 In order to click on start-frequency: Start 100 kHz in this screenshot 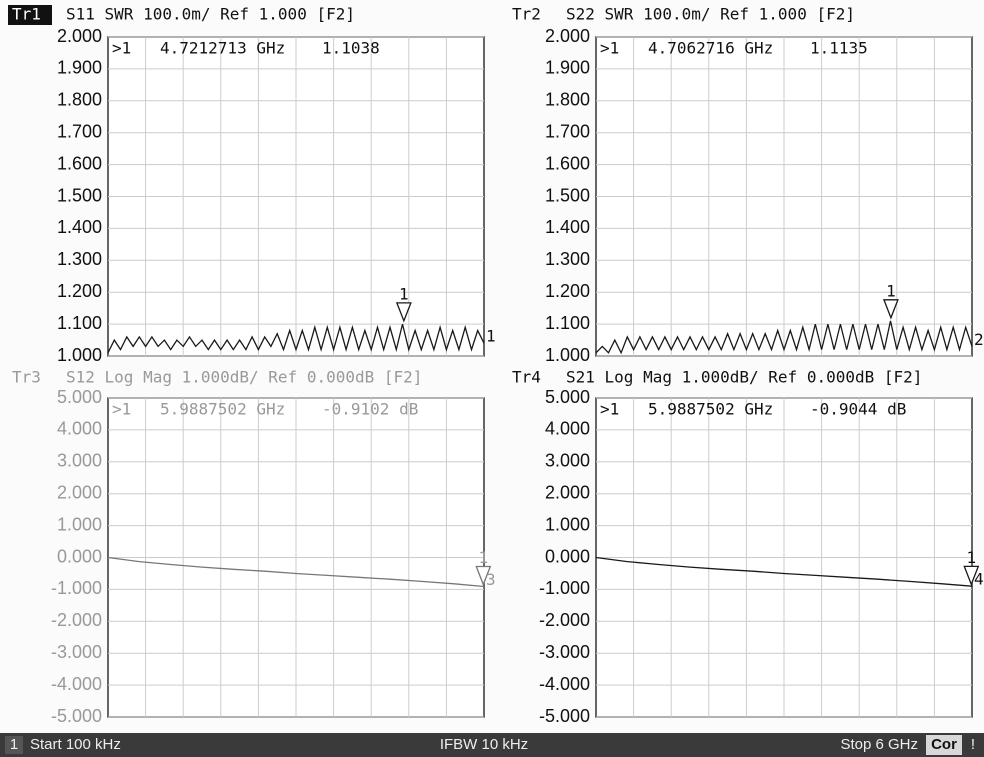, I will do `click(75, 744)`.